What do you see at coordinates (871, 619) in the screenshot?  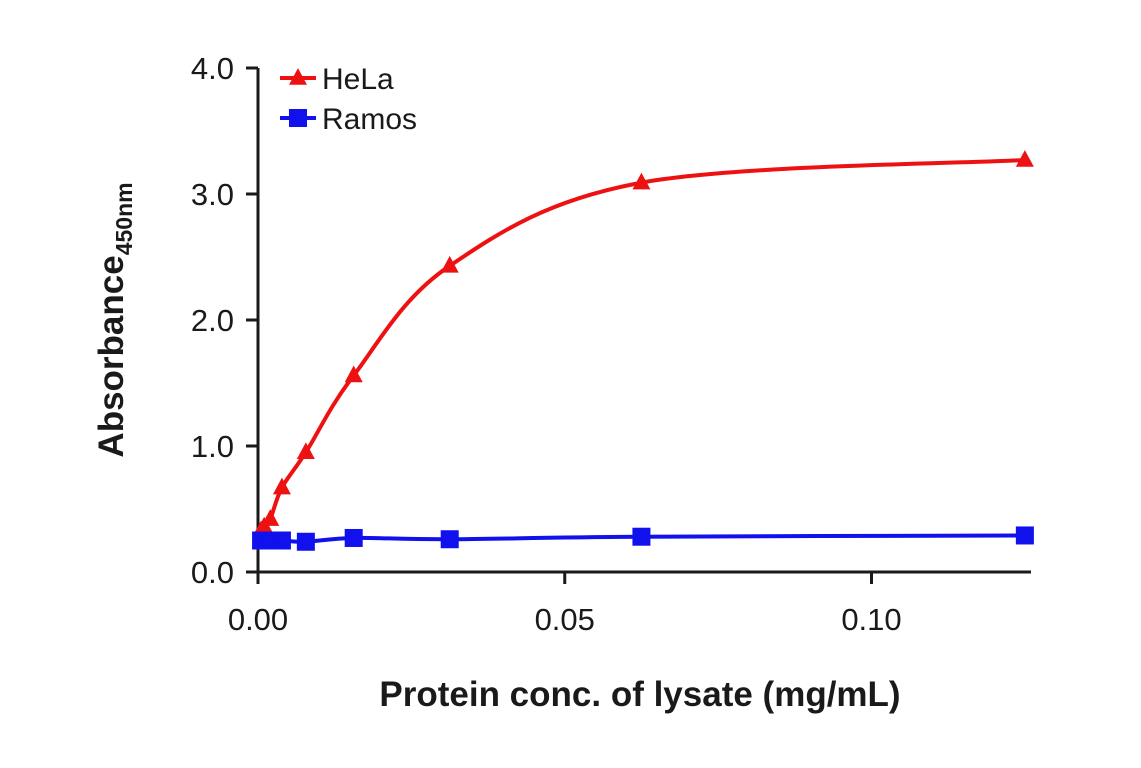 I see `x-tick-label: 0.10` at bounding box center [871, 619].